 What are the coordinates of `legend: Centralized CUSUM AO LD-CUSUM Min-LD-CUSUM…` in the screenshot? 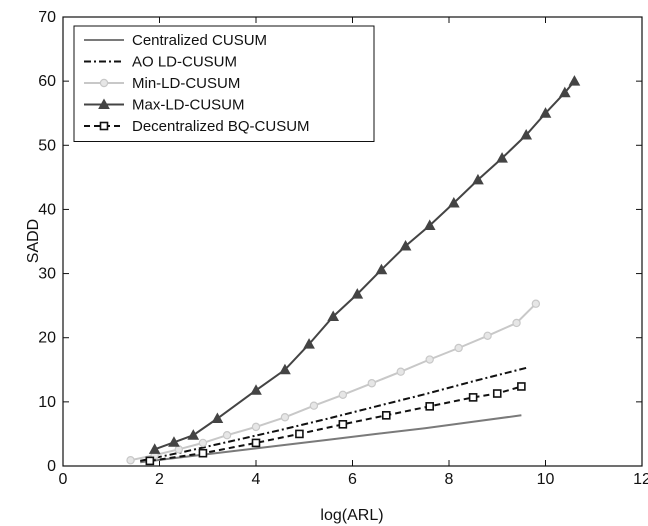 It's located at (224, 83).